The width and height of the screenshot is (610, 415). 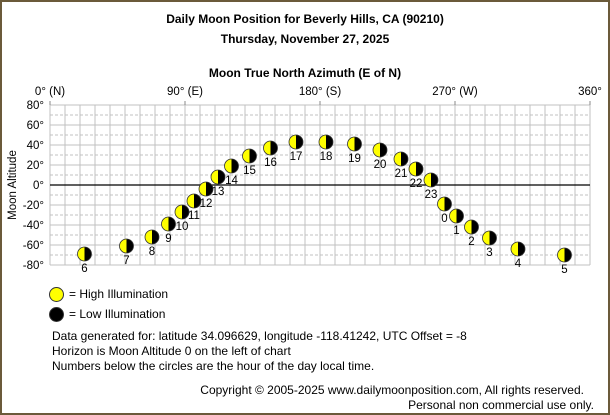 I want to click on x-tick-label: 90° (E), so click(x=185, y=92).